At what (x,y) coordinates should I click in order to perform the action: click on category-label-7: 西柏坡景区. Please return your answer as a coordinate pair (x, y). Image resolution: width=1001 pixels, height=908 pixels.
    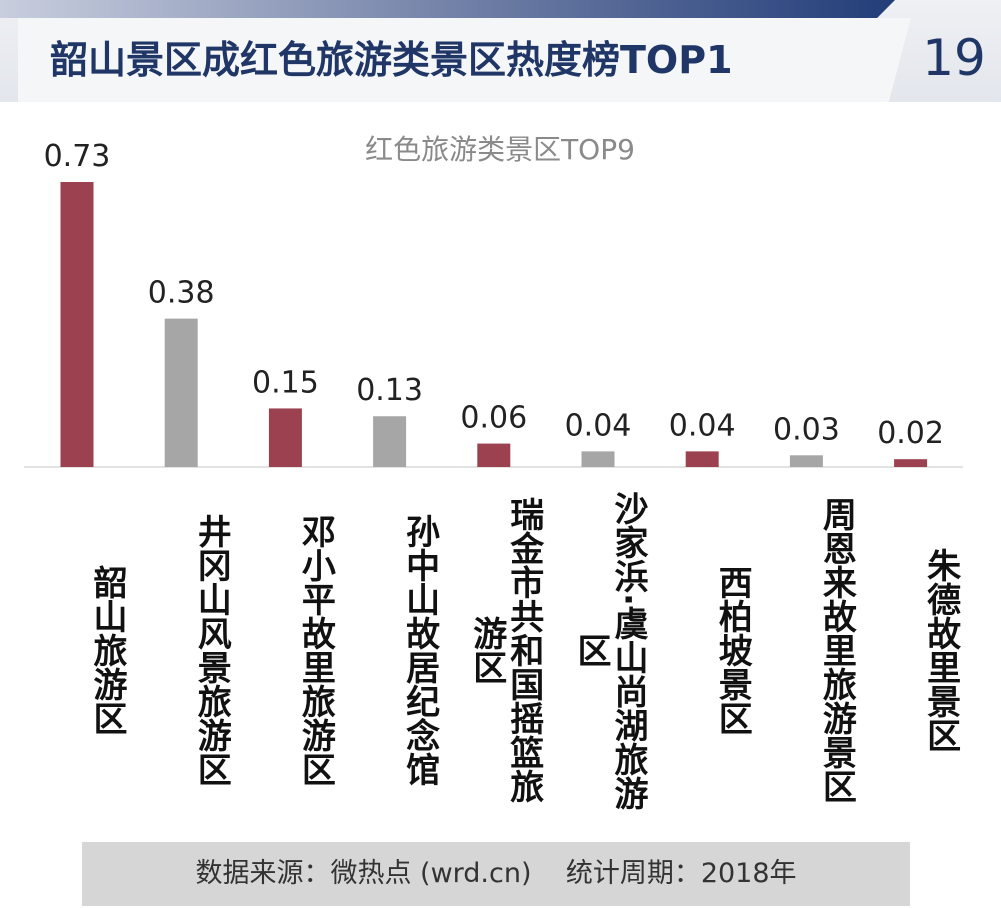
    Looking at the image, I should click on (732, 650).